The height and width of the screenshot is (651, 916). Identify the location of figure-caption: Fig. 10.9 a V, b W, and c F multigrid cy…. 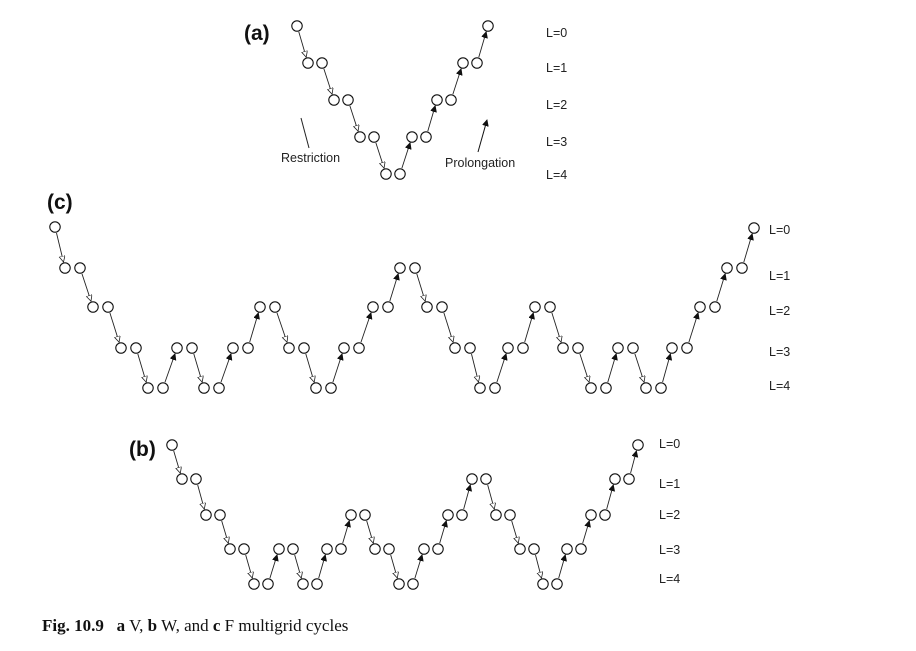
(195, 626).